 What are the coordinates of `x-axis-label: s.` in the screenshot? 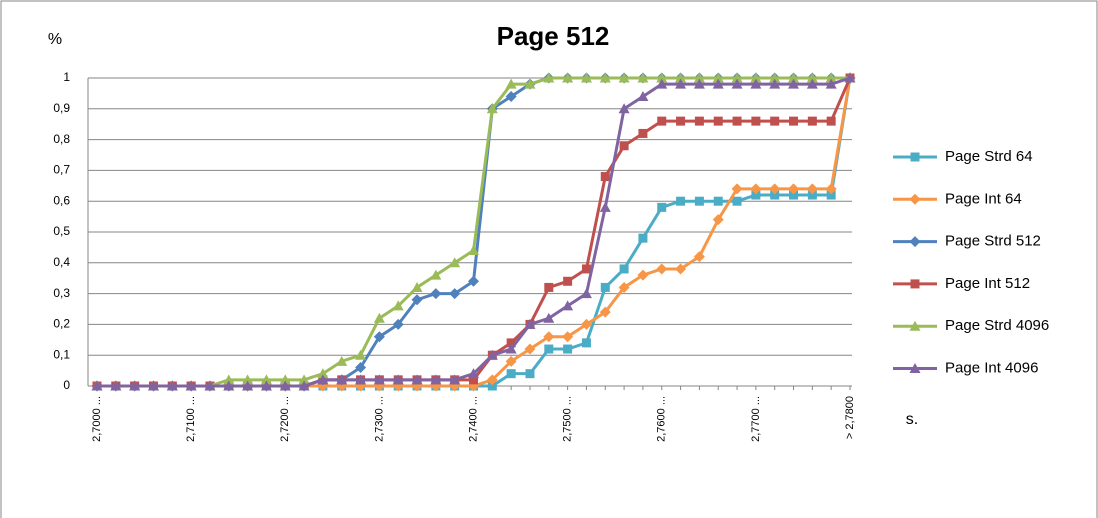 It's located at (912, 419).